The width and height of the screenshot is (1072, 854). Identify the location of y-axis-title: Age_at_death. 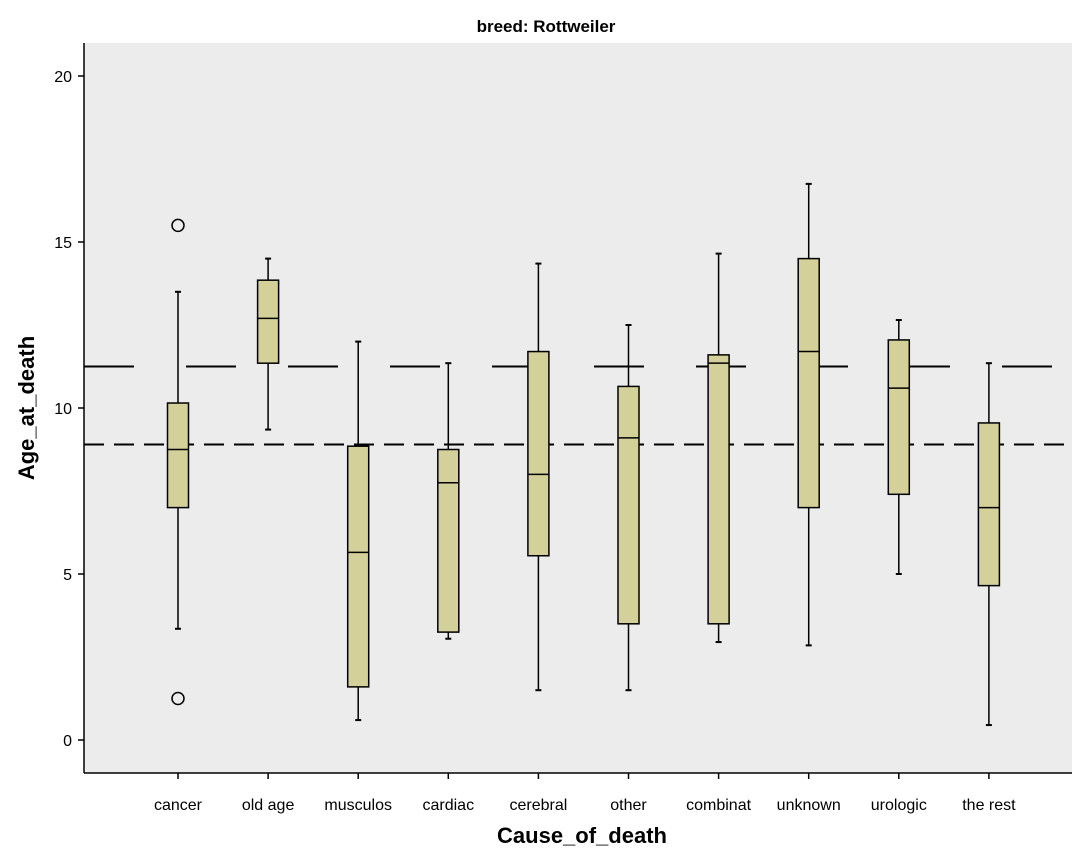
(26, 408).